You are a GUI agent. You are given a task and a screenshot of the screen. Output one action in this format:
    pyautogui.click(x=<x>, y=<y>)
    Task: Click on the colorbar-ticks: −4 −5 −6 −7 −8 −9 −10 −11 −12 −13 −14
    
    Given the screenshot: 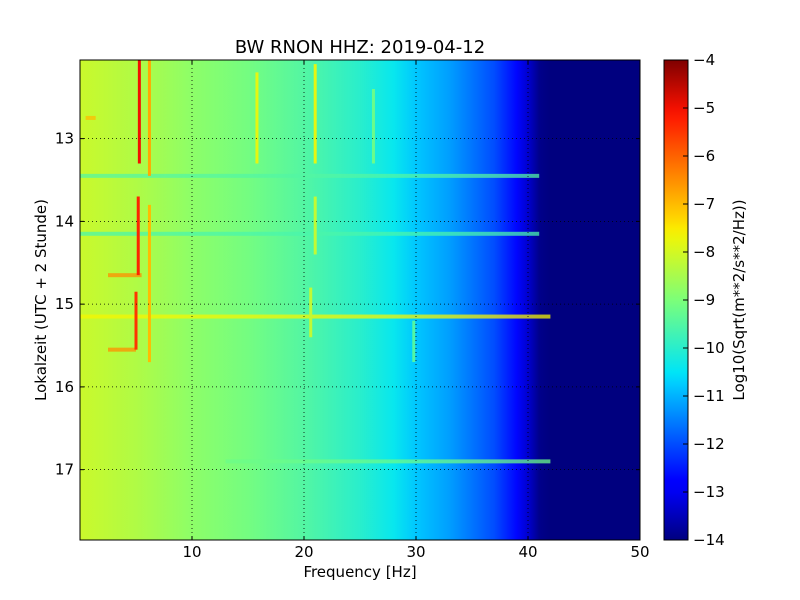 What is the action you would take?
    pyautogui.click(x=704, y=300)
    